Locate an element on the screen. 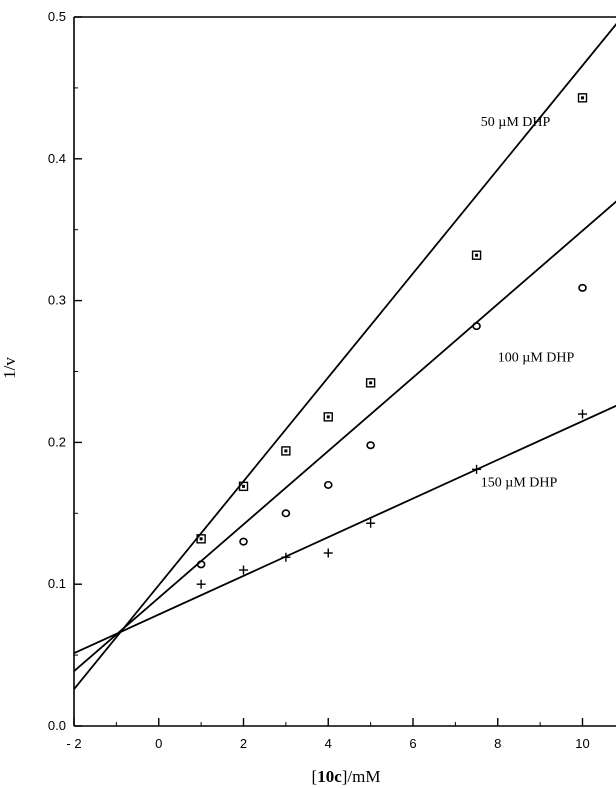  series-label-circle: 100 µM DHP is located at coordinates (536, 358).